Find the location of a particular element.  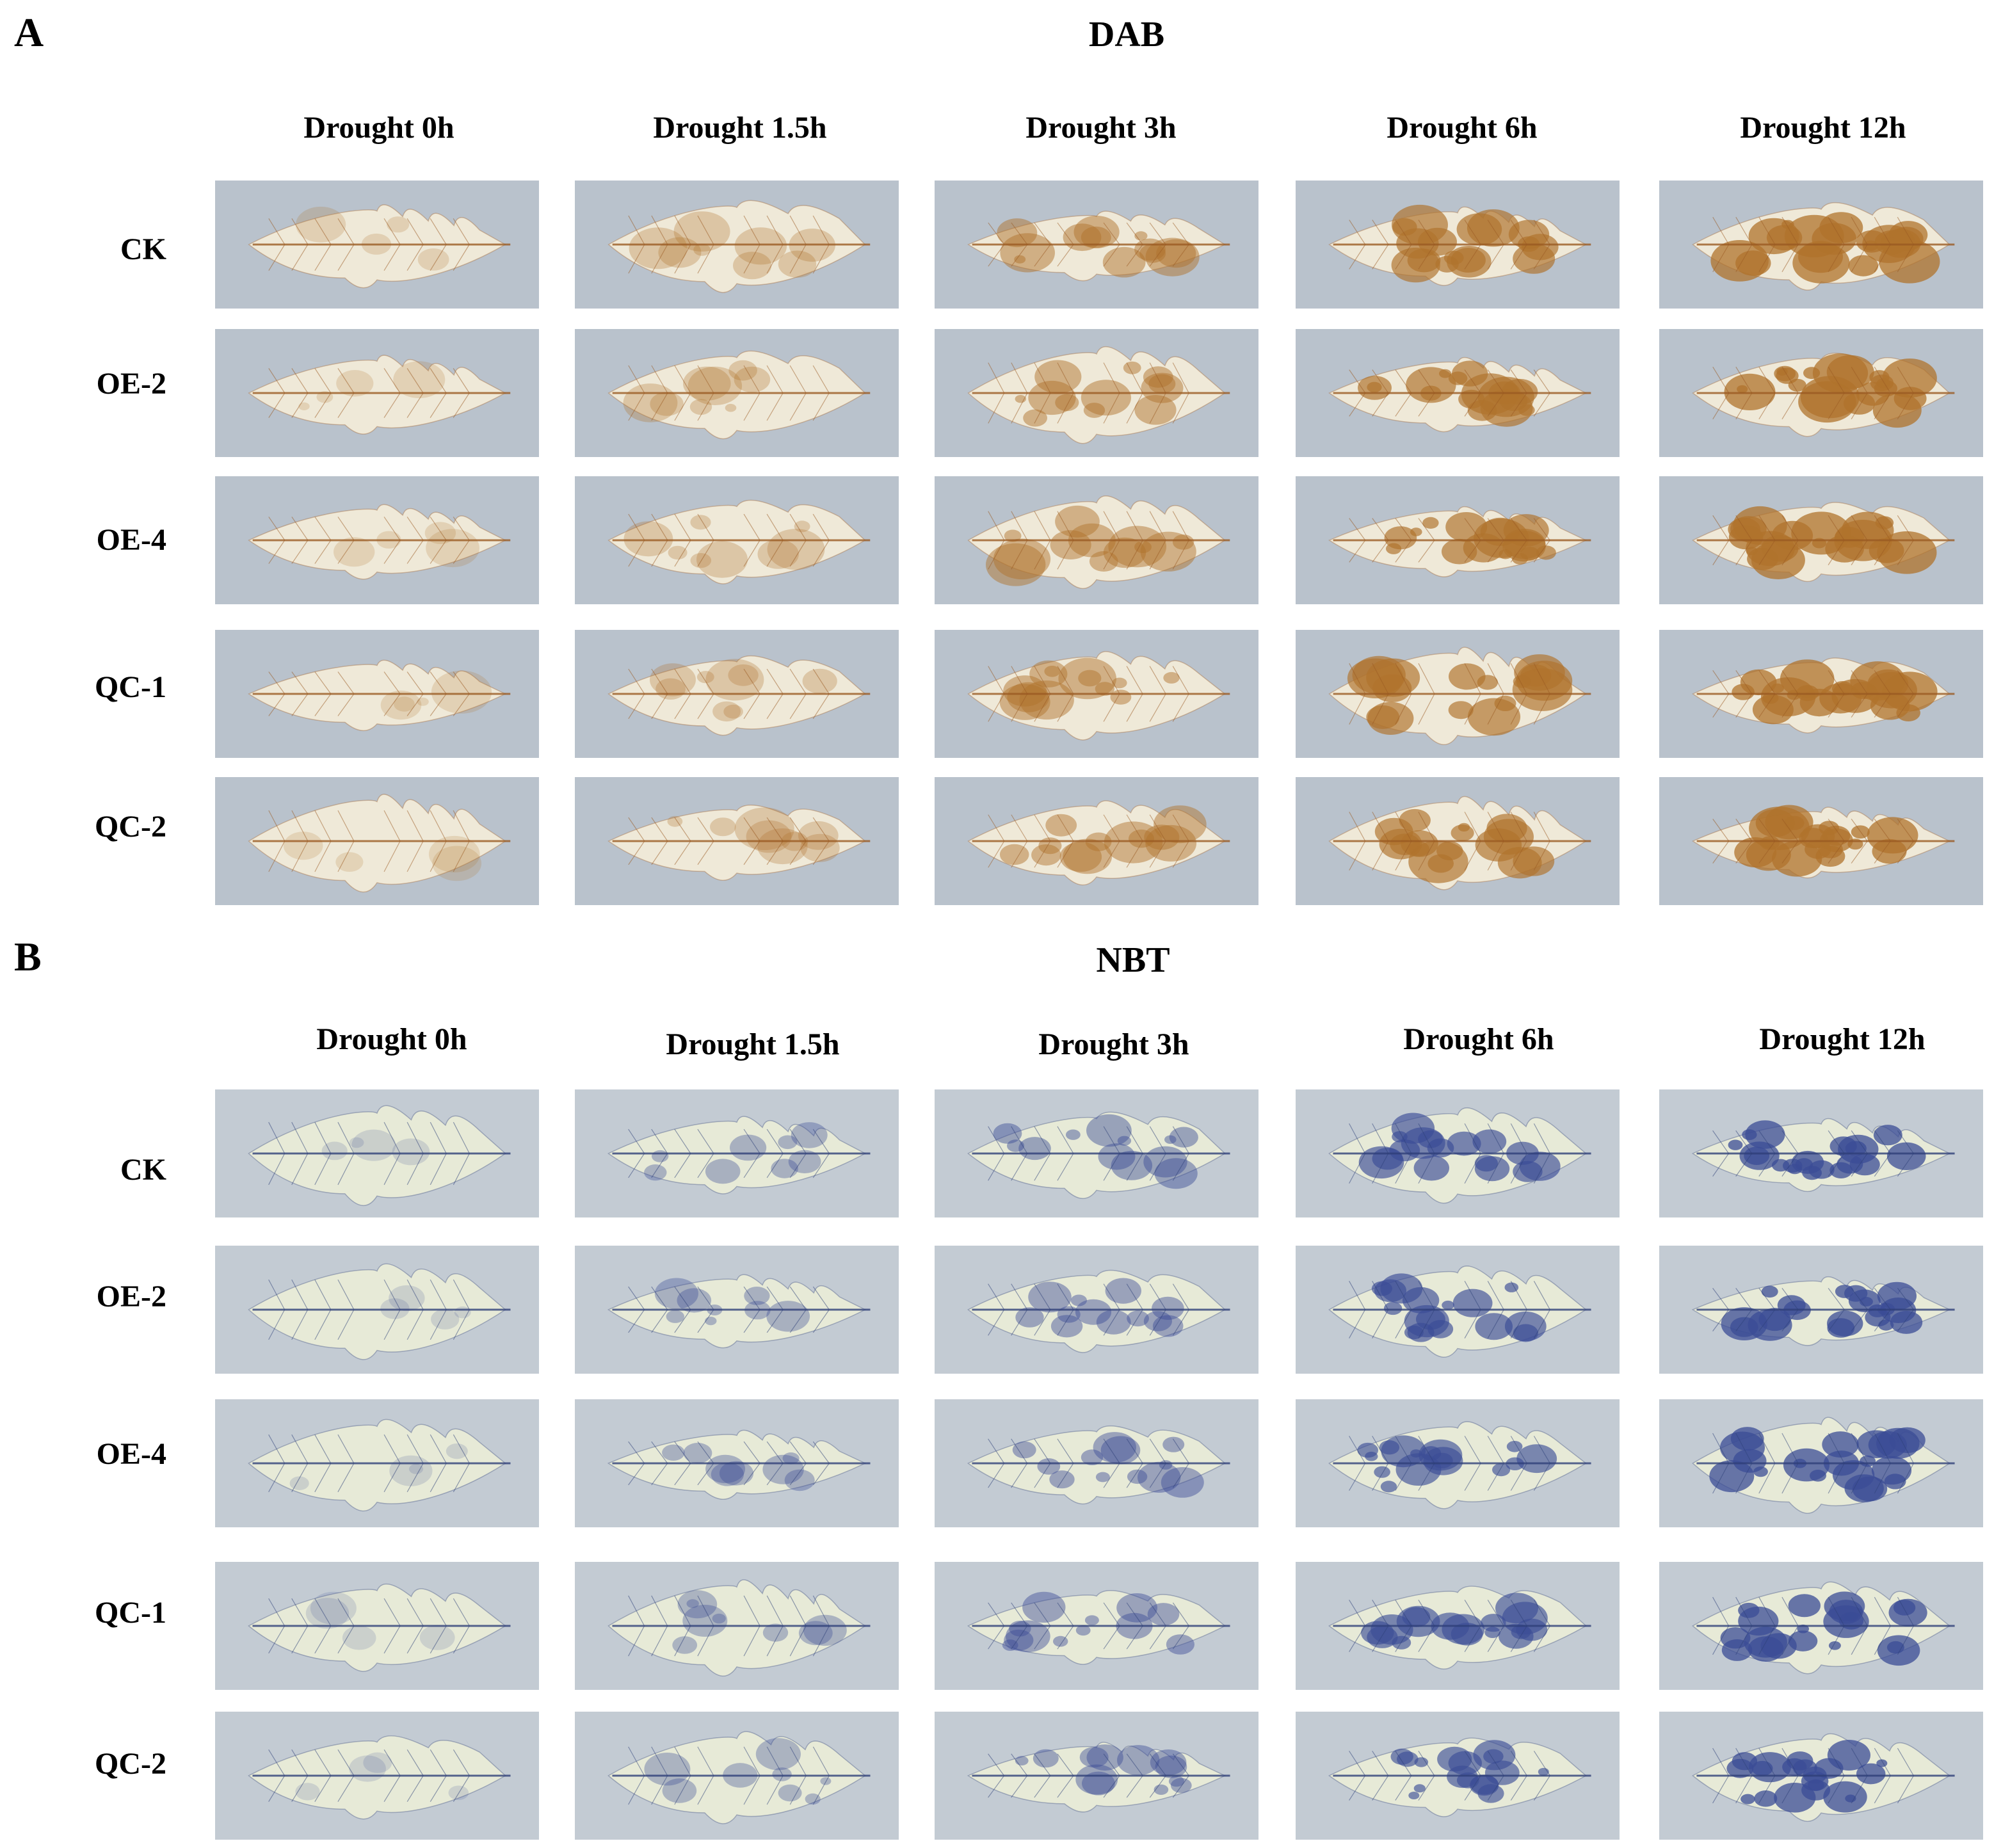

panel-a-col-1: Drought 1.5h is located at coordinates (740, 128).